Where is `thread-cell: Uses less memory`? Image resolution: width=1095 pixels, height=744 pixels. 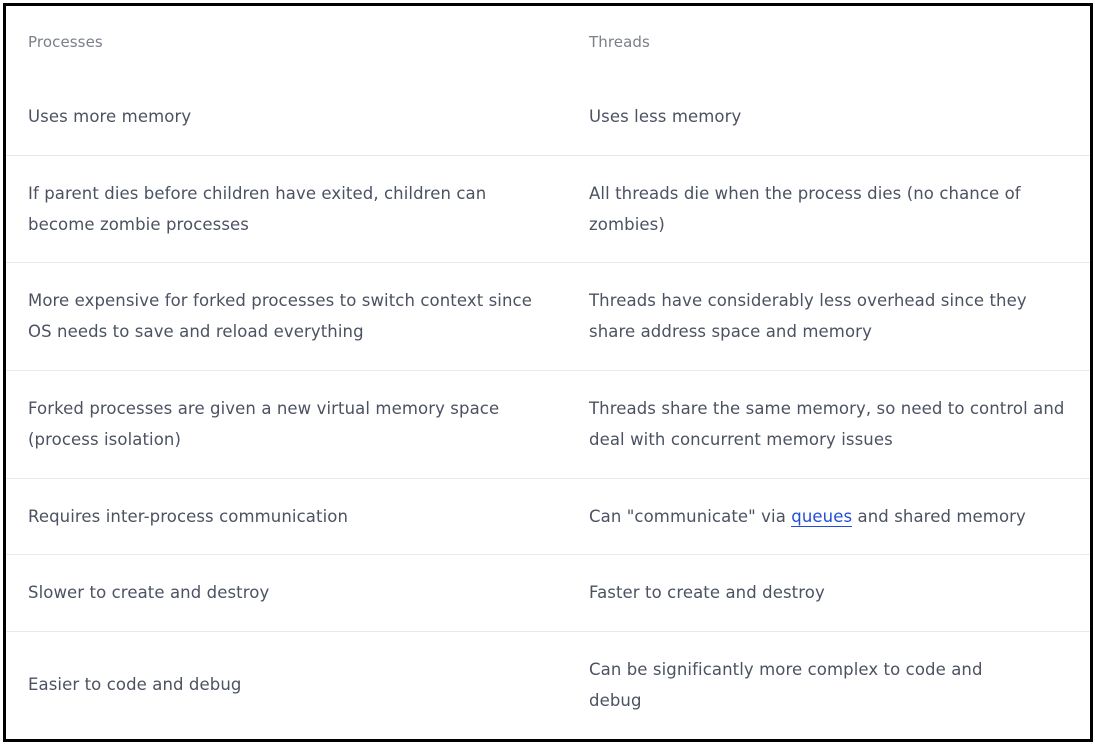 thread-cell: Uses less memory is located at coordinates (665, 116).